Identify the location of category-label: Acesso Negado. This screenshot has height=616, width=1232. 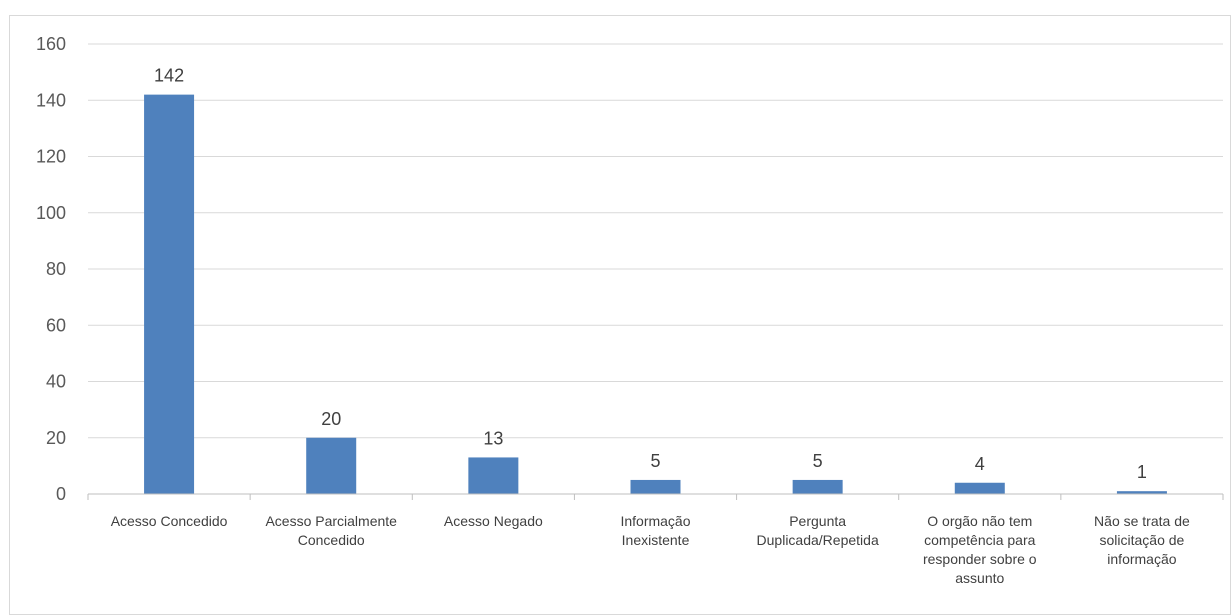
(493, 521).